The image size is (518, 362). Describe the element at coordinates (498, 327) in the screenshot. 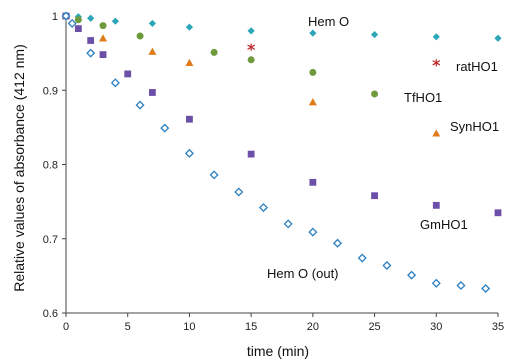

I see `x-tick-label: 35` at that location.